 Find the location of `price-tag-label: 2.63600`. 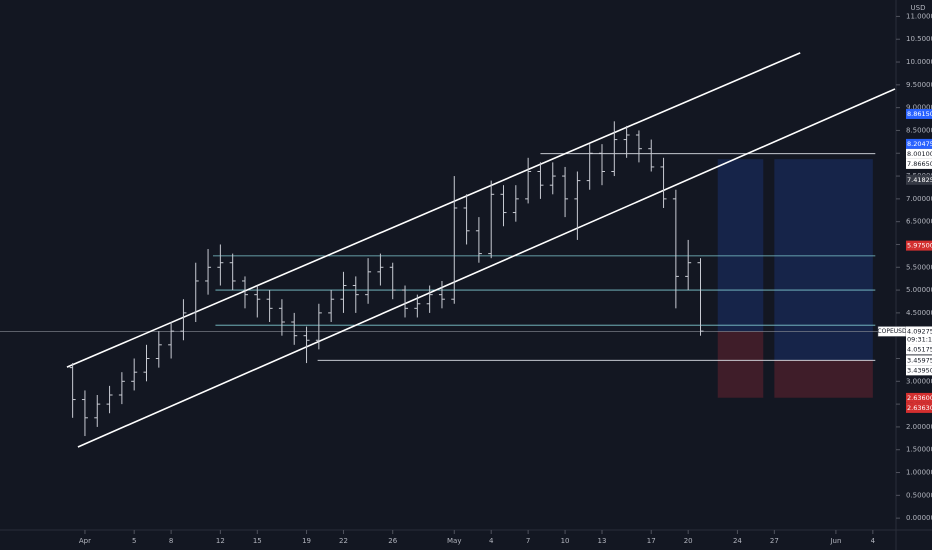

price-tag-label: 2.63600 is located at coordinates (919, 398).